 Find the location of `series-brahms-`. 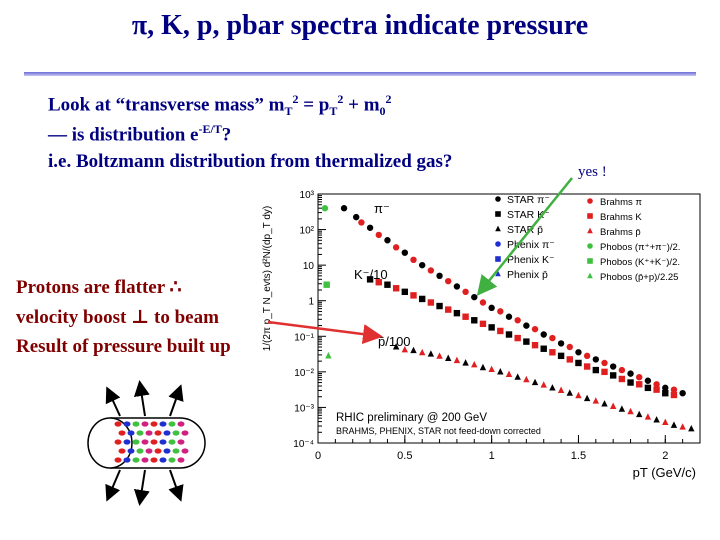

series-brahms- is located at coordinates (518, 306).